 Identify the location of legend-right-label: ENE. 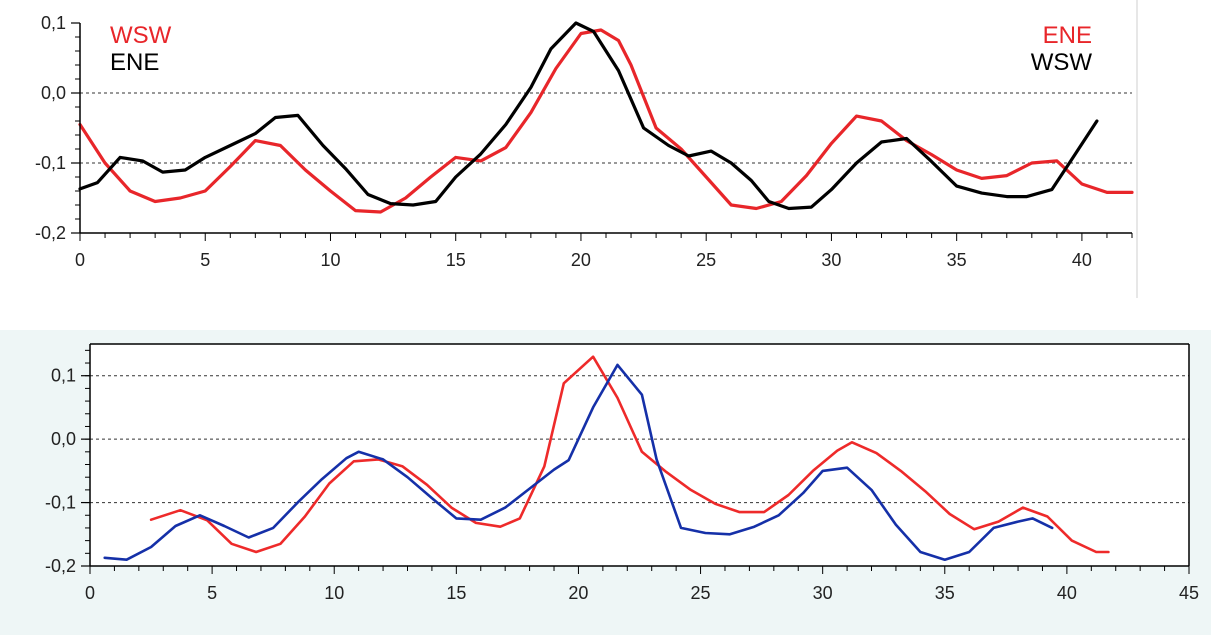
(1067, 35).